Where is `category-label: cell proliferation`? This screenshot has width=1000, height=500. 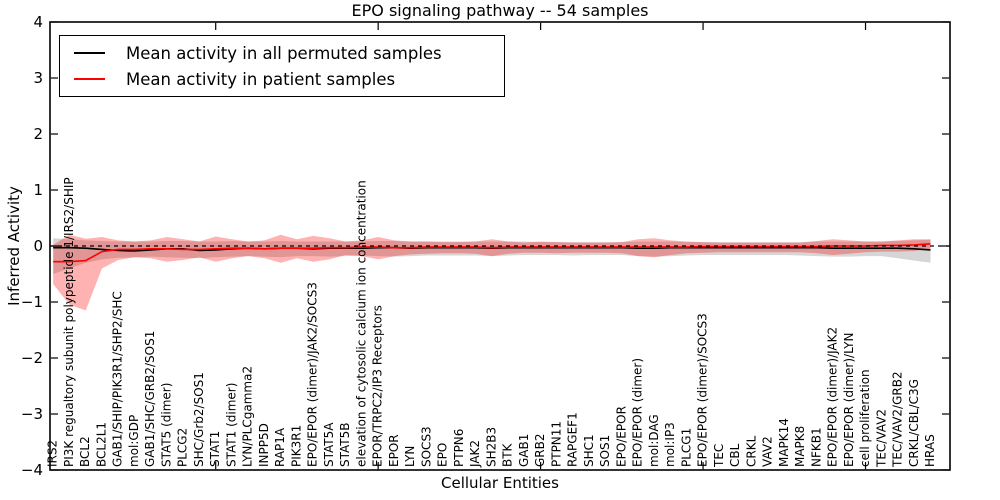 category-label: cell proliferation is located at coordinates (865, 418).